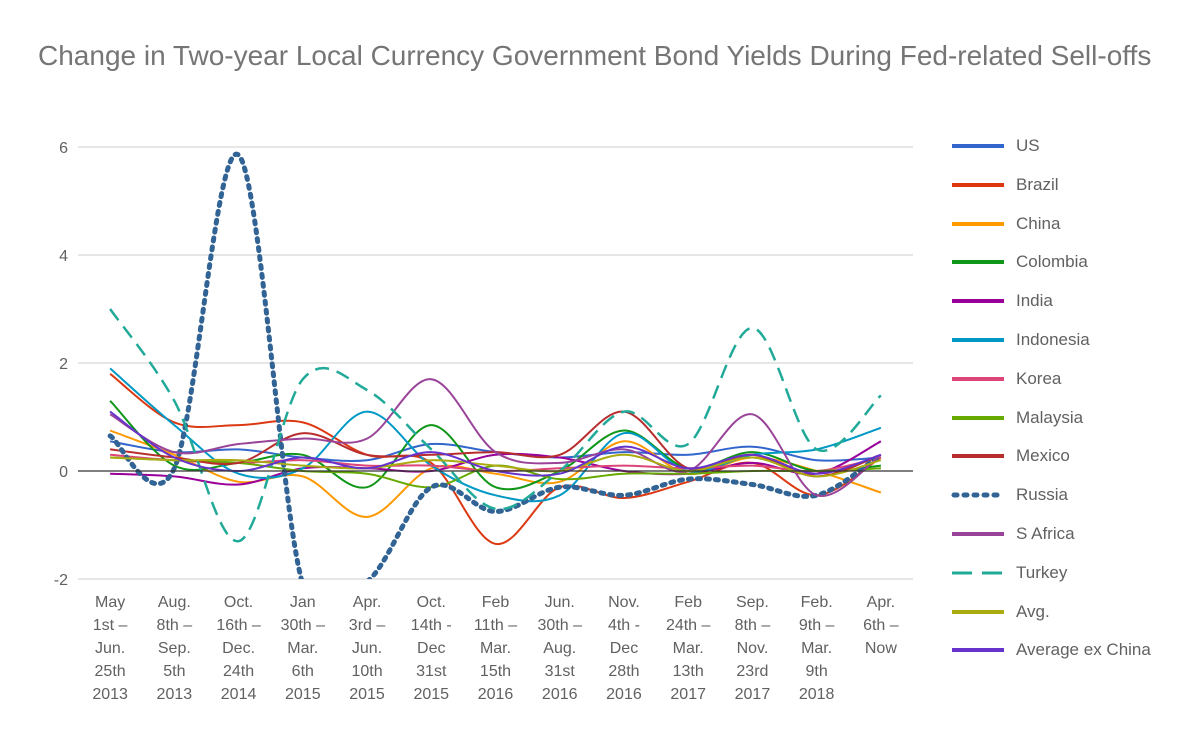 Image resolution: width=1199 pixels, height=741 pixels. What do you see at coordinates (1010, 456) in the screenshot?
I see `legend-item-mexico: Mexico` at bounding box center [1010, 456].